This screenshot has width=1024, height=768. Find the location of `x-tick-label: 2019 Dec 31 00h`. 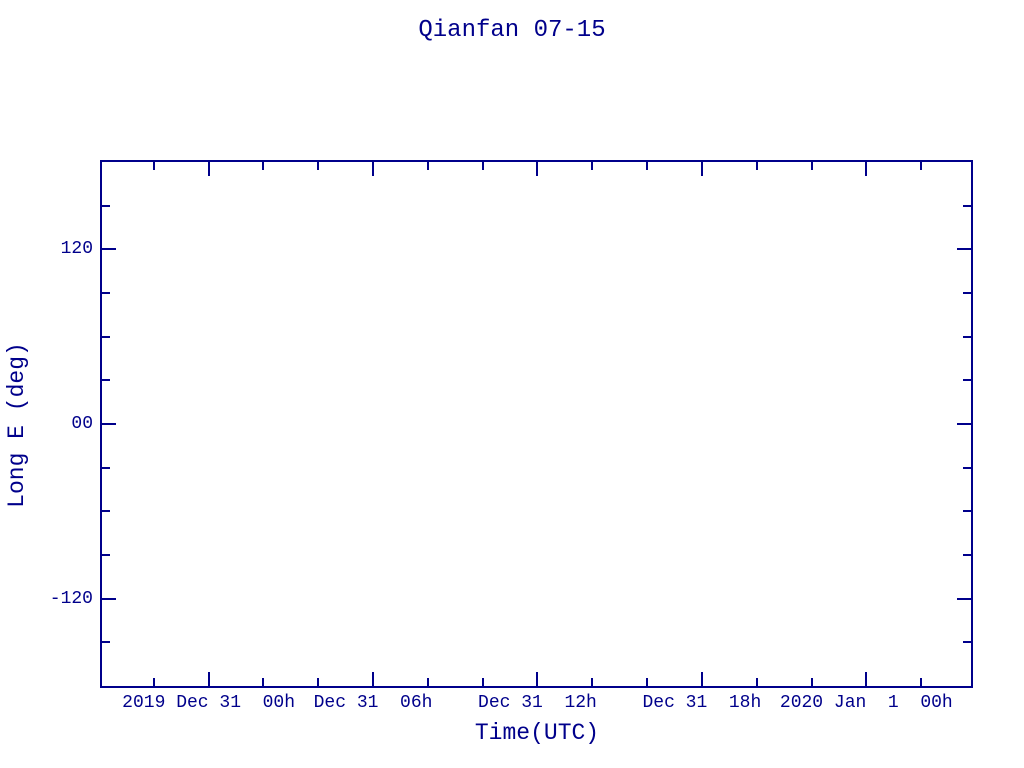

x-tick-label: 2019 Dec 31 00h is located at coordinates (209, 703).